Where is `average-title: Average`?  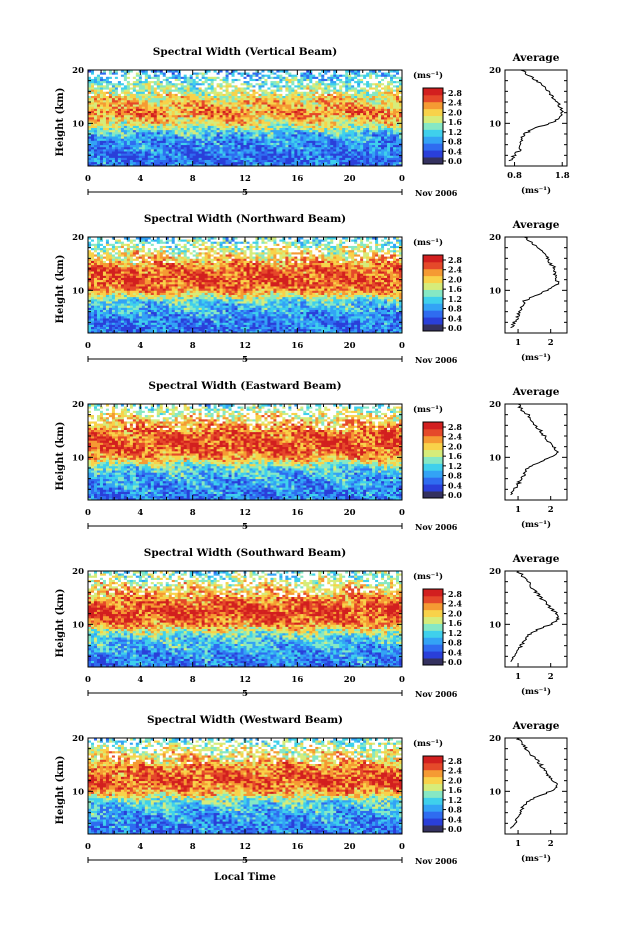 average-title: Average is located at coordinates (536, 58).